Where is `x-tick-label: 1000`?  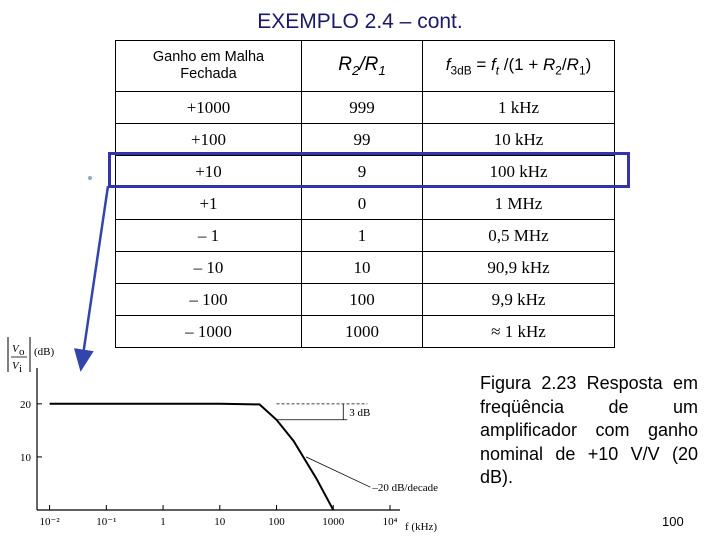
x-tick-label: 1000 is located at coordinates (333, 522).